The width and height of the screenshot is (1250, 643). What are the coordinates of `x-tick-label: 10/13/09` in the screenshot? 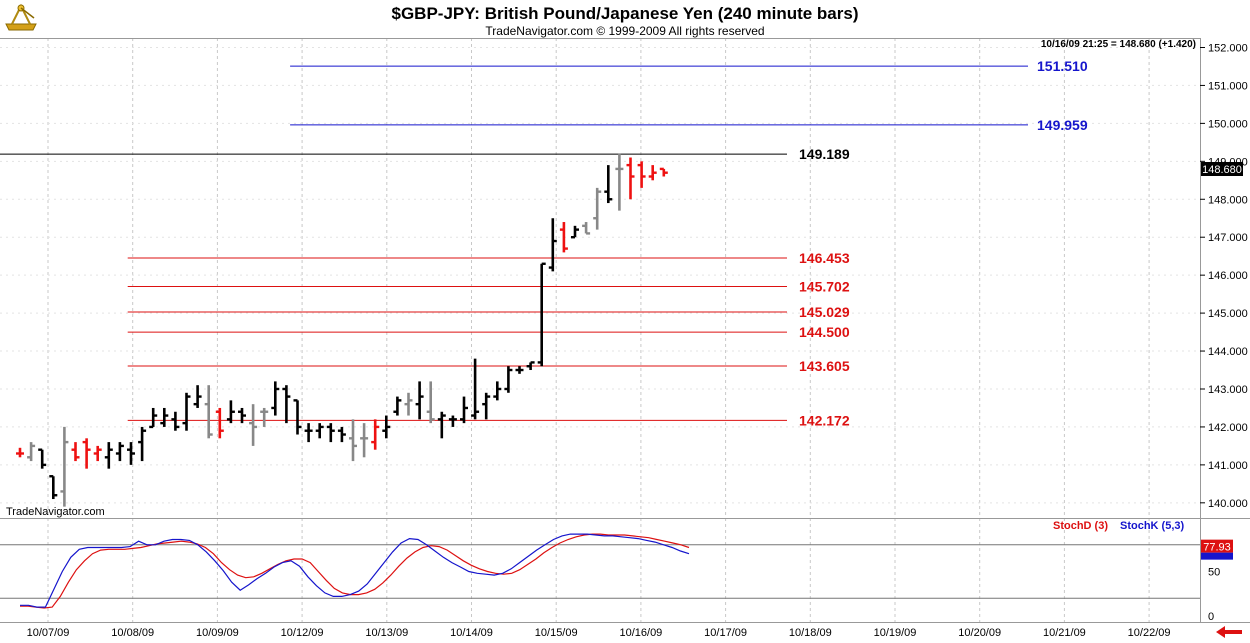 It's located at (386, 633).